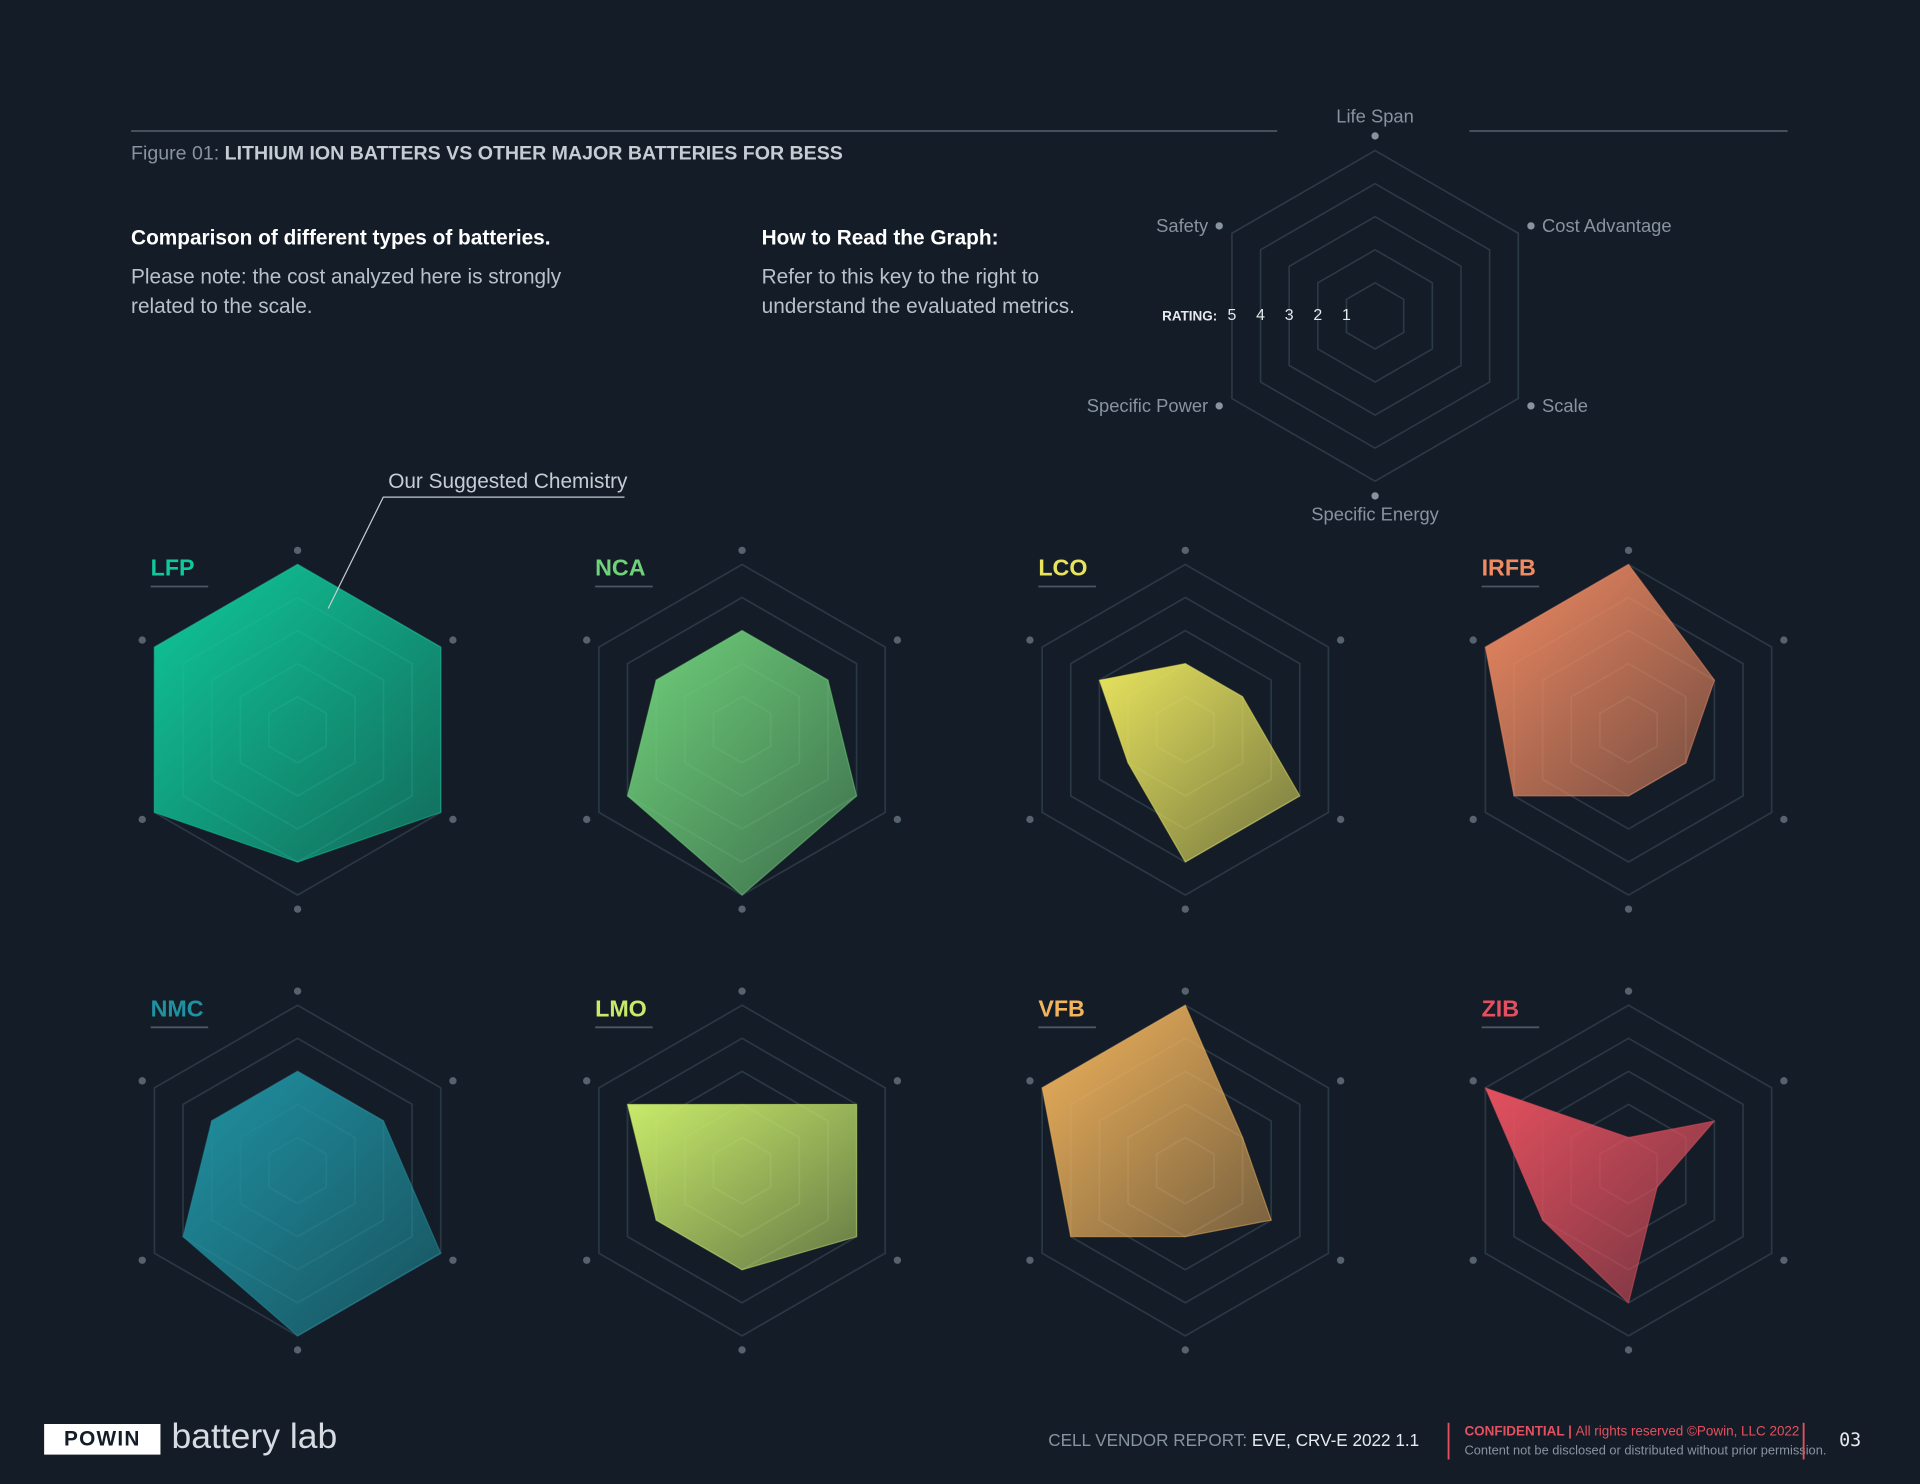 This screenshot has height=1484, width=1920. Describe the element at coordinates (1375, 115) in the screenshot. I see `axis-label: Life Span` at that location.